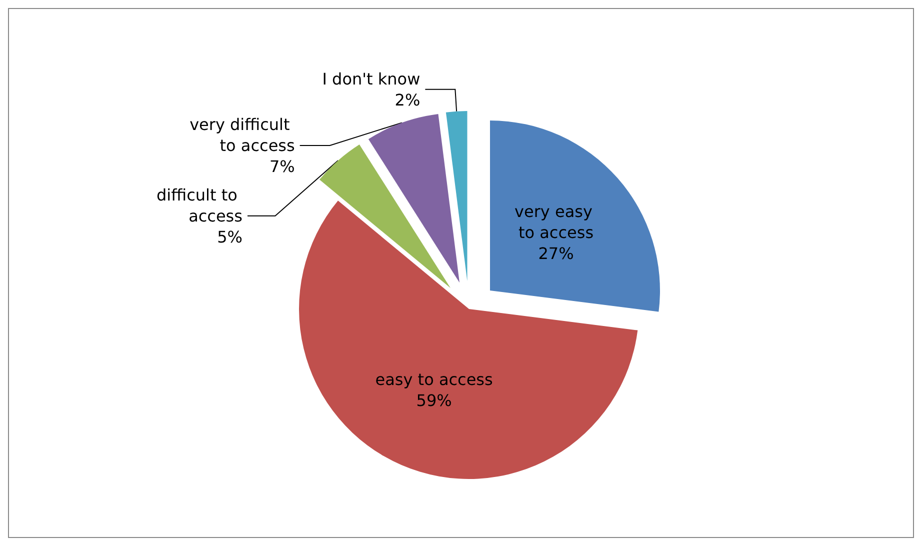  Describe the element at coordinates (434, 400) in the screenshot. I see `data-label: 59%` at that location.